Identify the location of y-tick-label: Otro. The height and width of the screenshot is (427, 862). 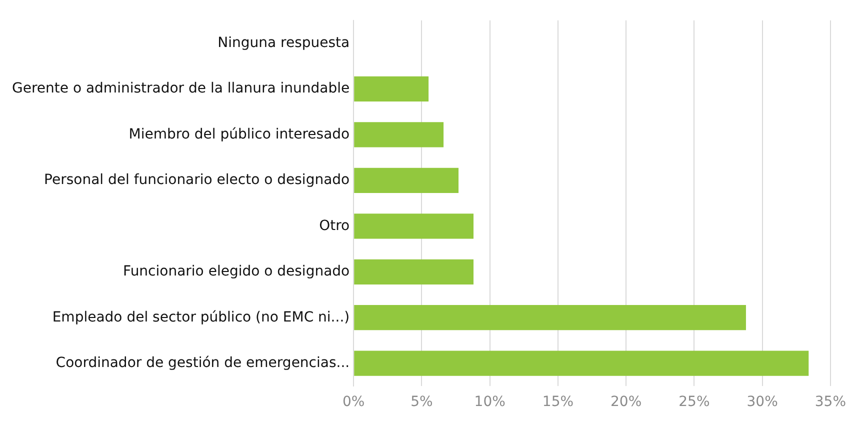
(334, 226).